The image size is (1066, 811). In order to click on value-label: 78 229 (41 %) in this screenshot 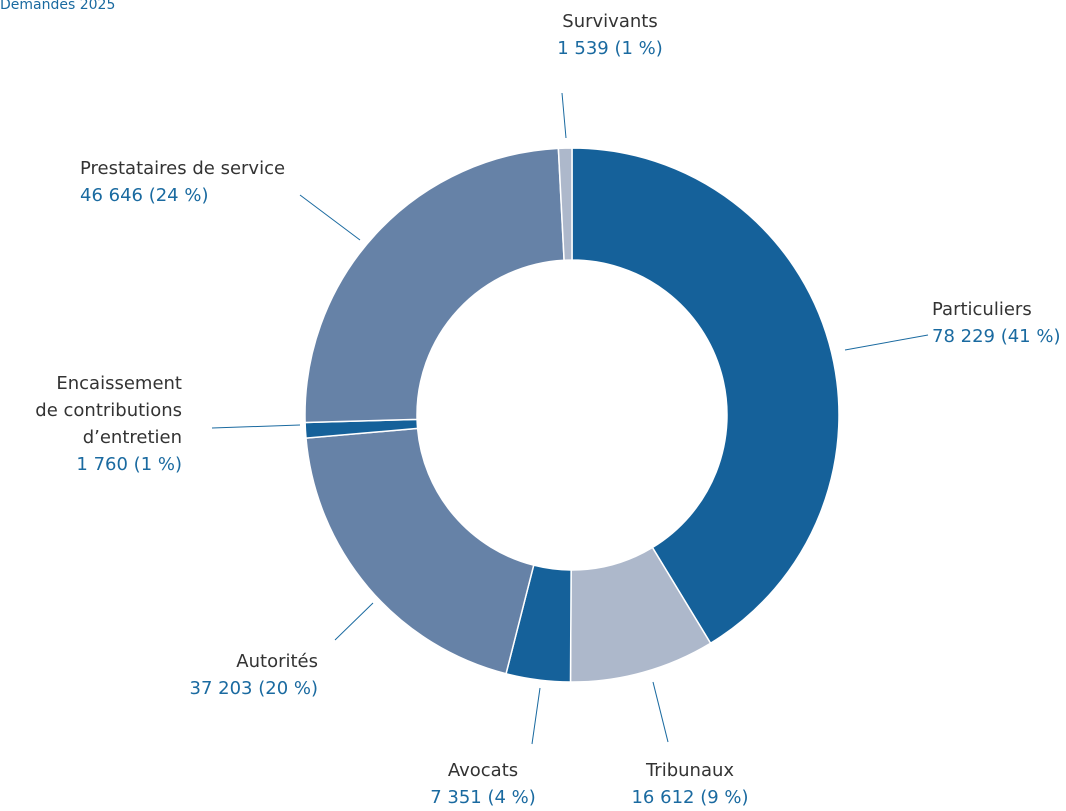, I will do `click(996, 336)`.